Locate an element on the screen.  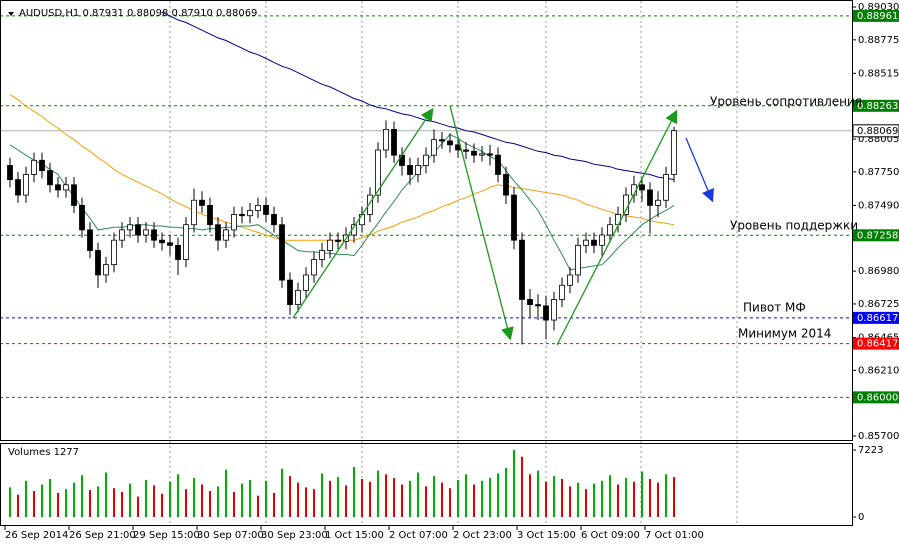
annotation: Пивот МФ is located at coordinates (774, 308).